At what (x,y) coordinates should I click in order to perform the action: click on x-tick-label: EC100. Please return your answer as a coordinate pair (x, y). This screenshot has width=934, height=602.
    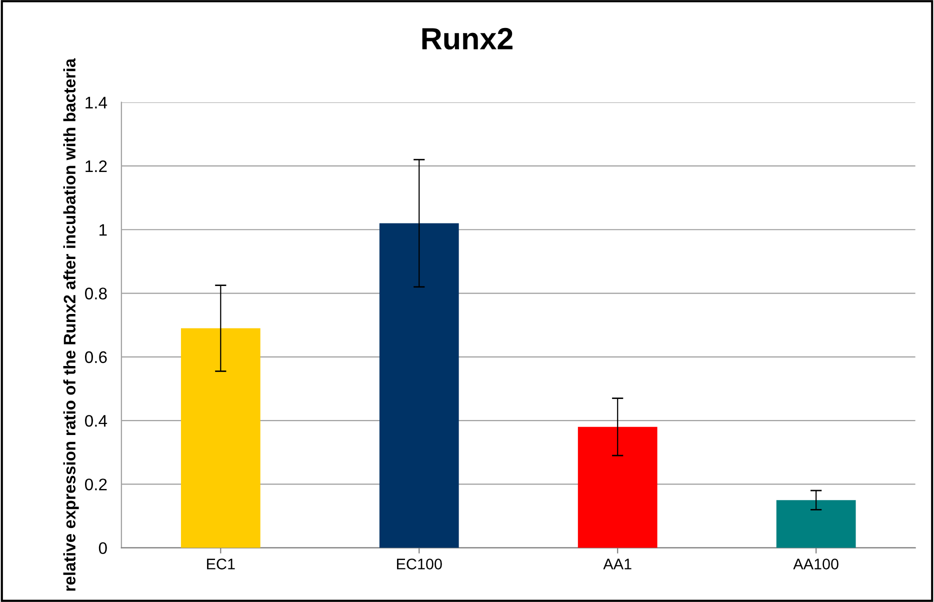
    Looking at the image, I should click on (419, 564).